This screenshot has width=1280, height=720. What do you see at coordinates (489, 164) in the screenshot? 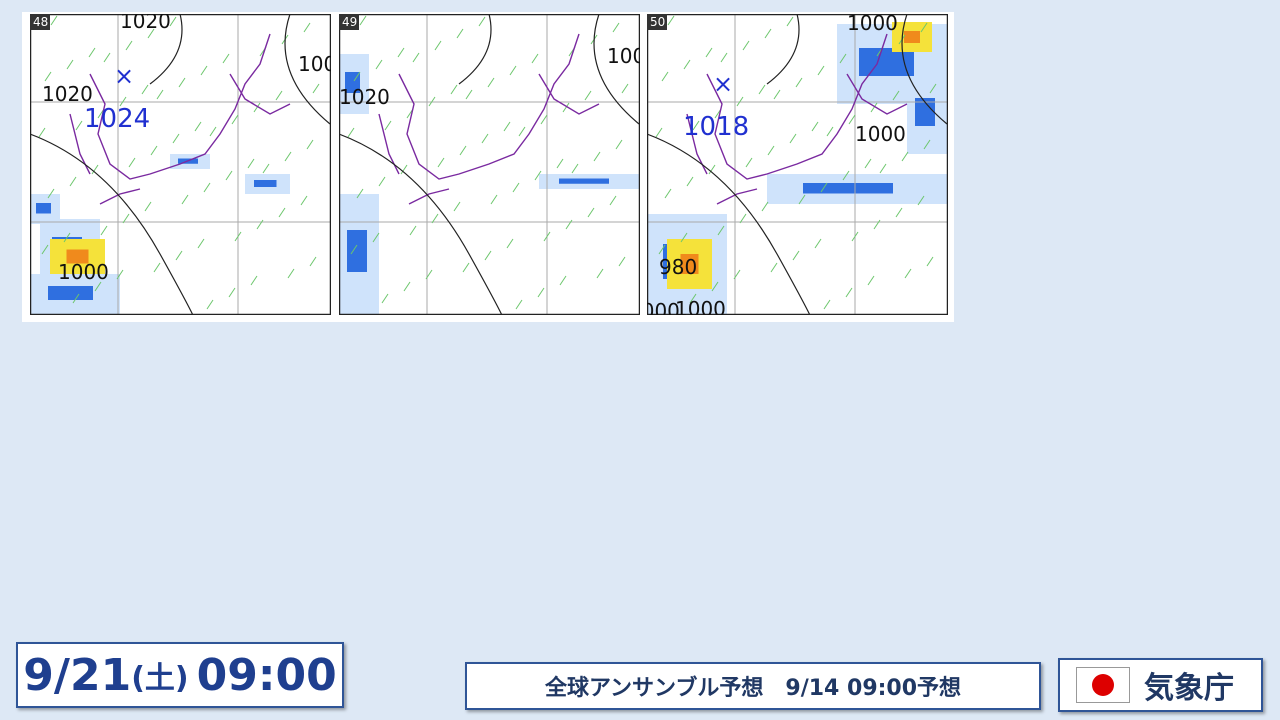
I see `panel-border` at bounding box center [489, 164].